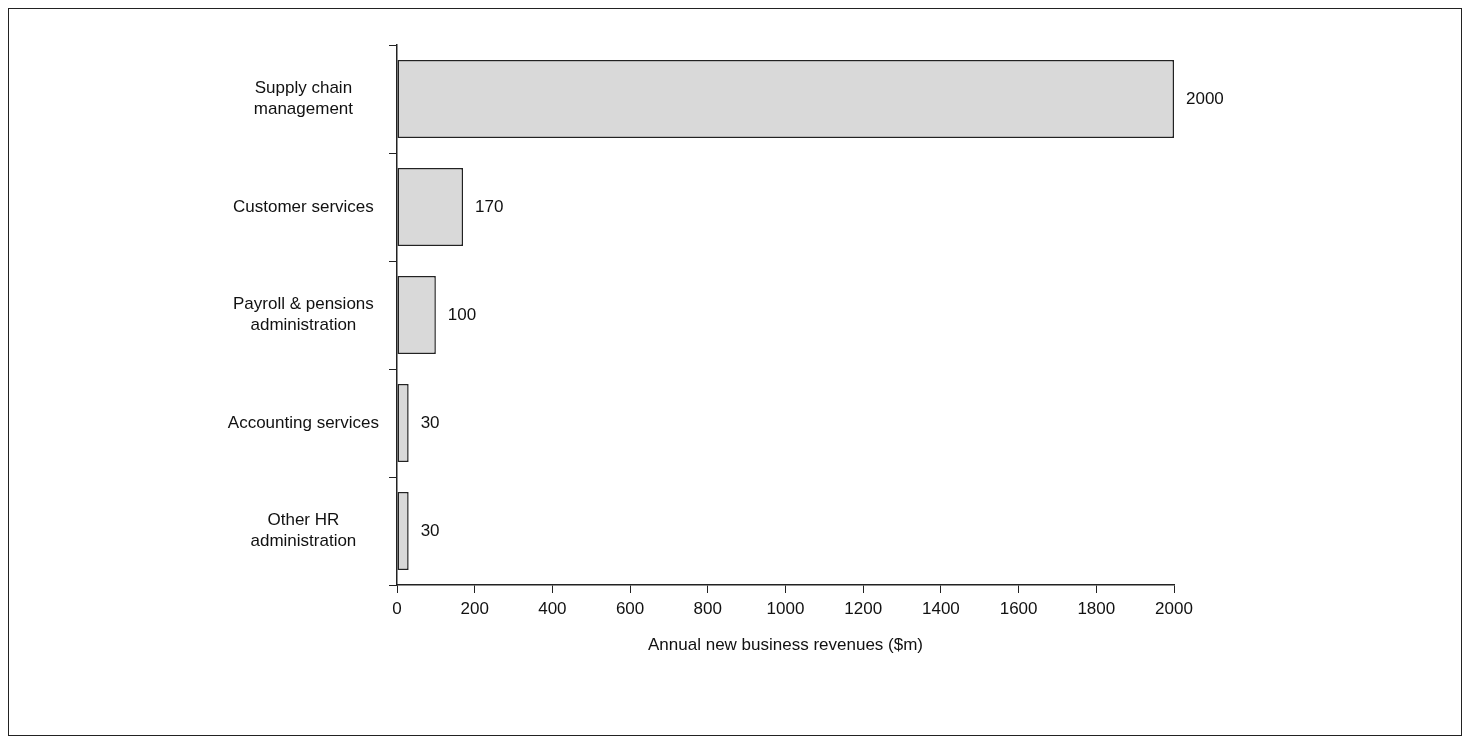 The image size is (1471, 744). What do you see at coordinates (489, 206) in the screenshot?
I see `data-label: 170` at bounding box center [489, 206].